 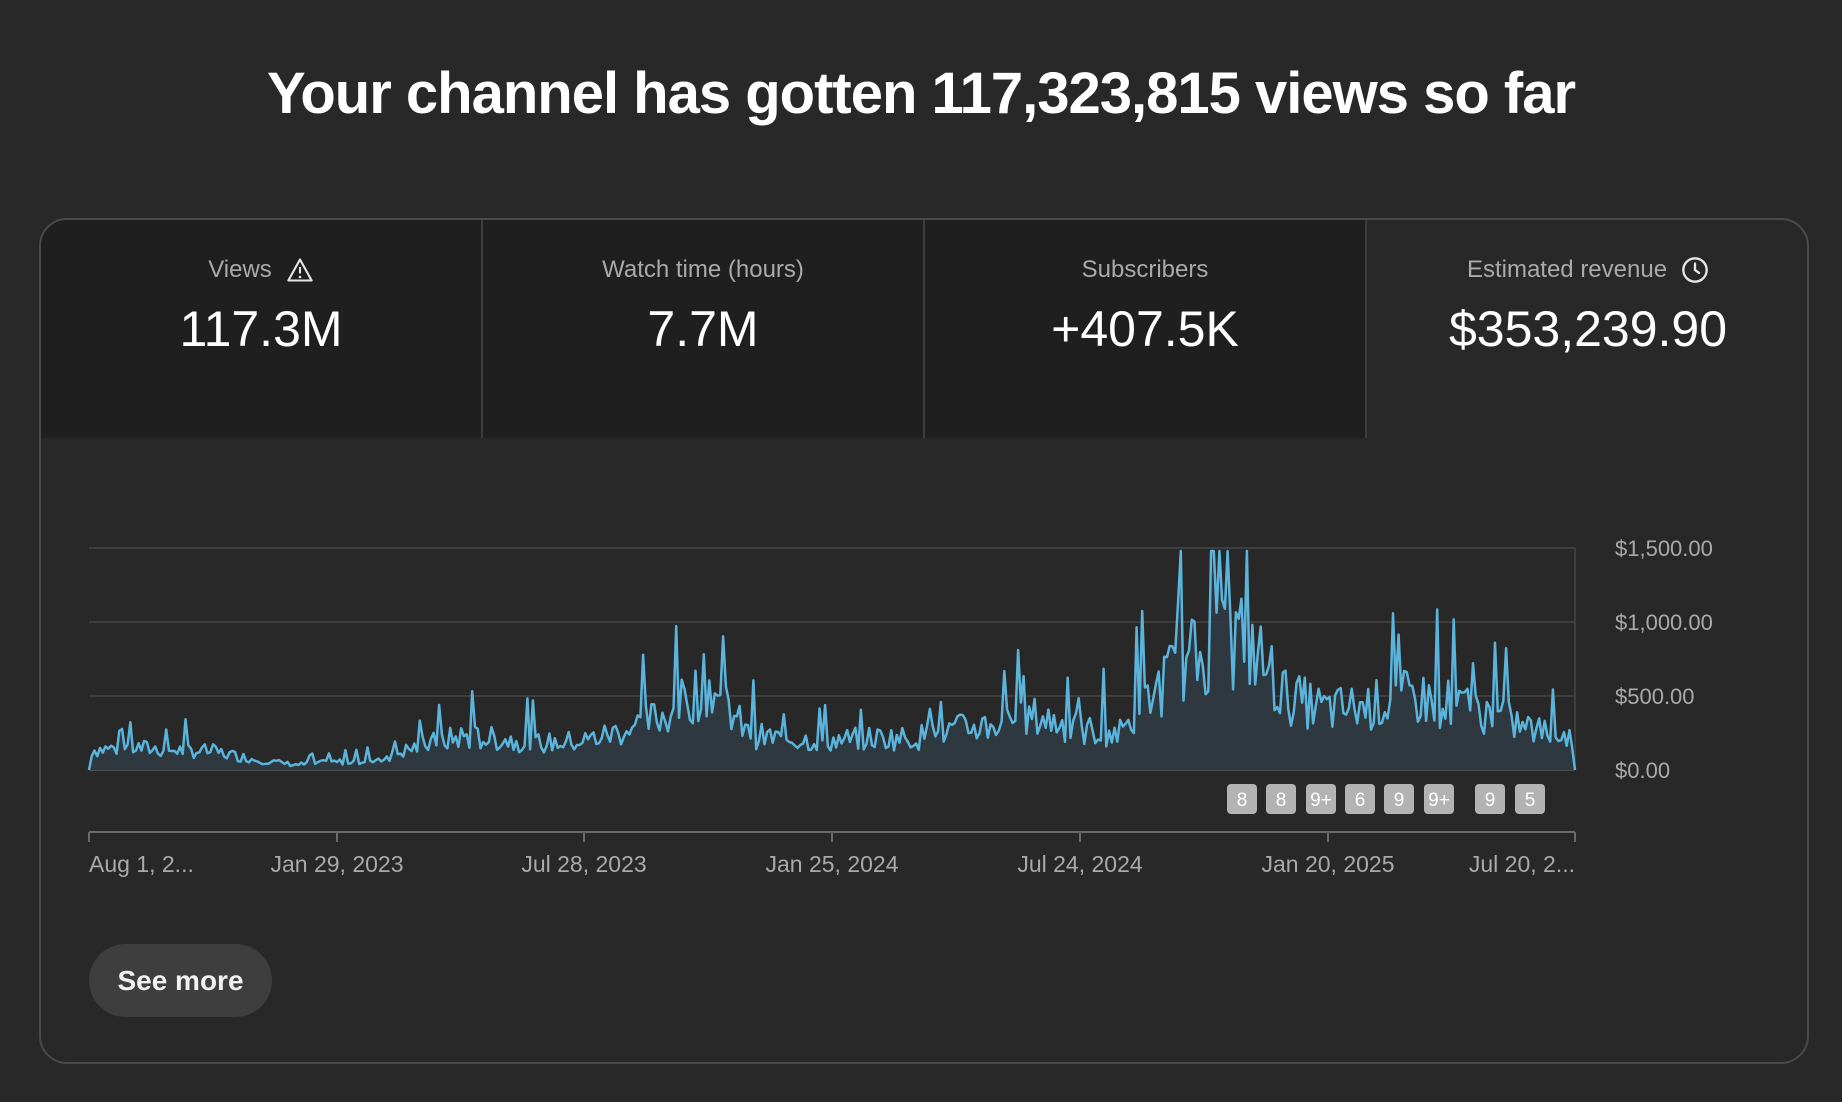 What do you see at coordinates (831, 864) in the screenshot?
I see `x-tick-label: Jan 25, 2024` at bounding box center [831, 864].